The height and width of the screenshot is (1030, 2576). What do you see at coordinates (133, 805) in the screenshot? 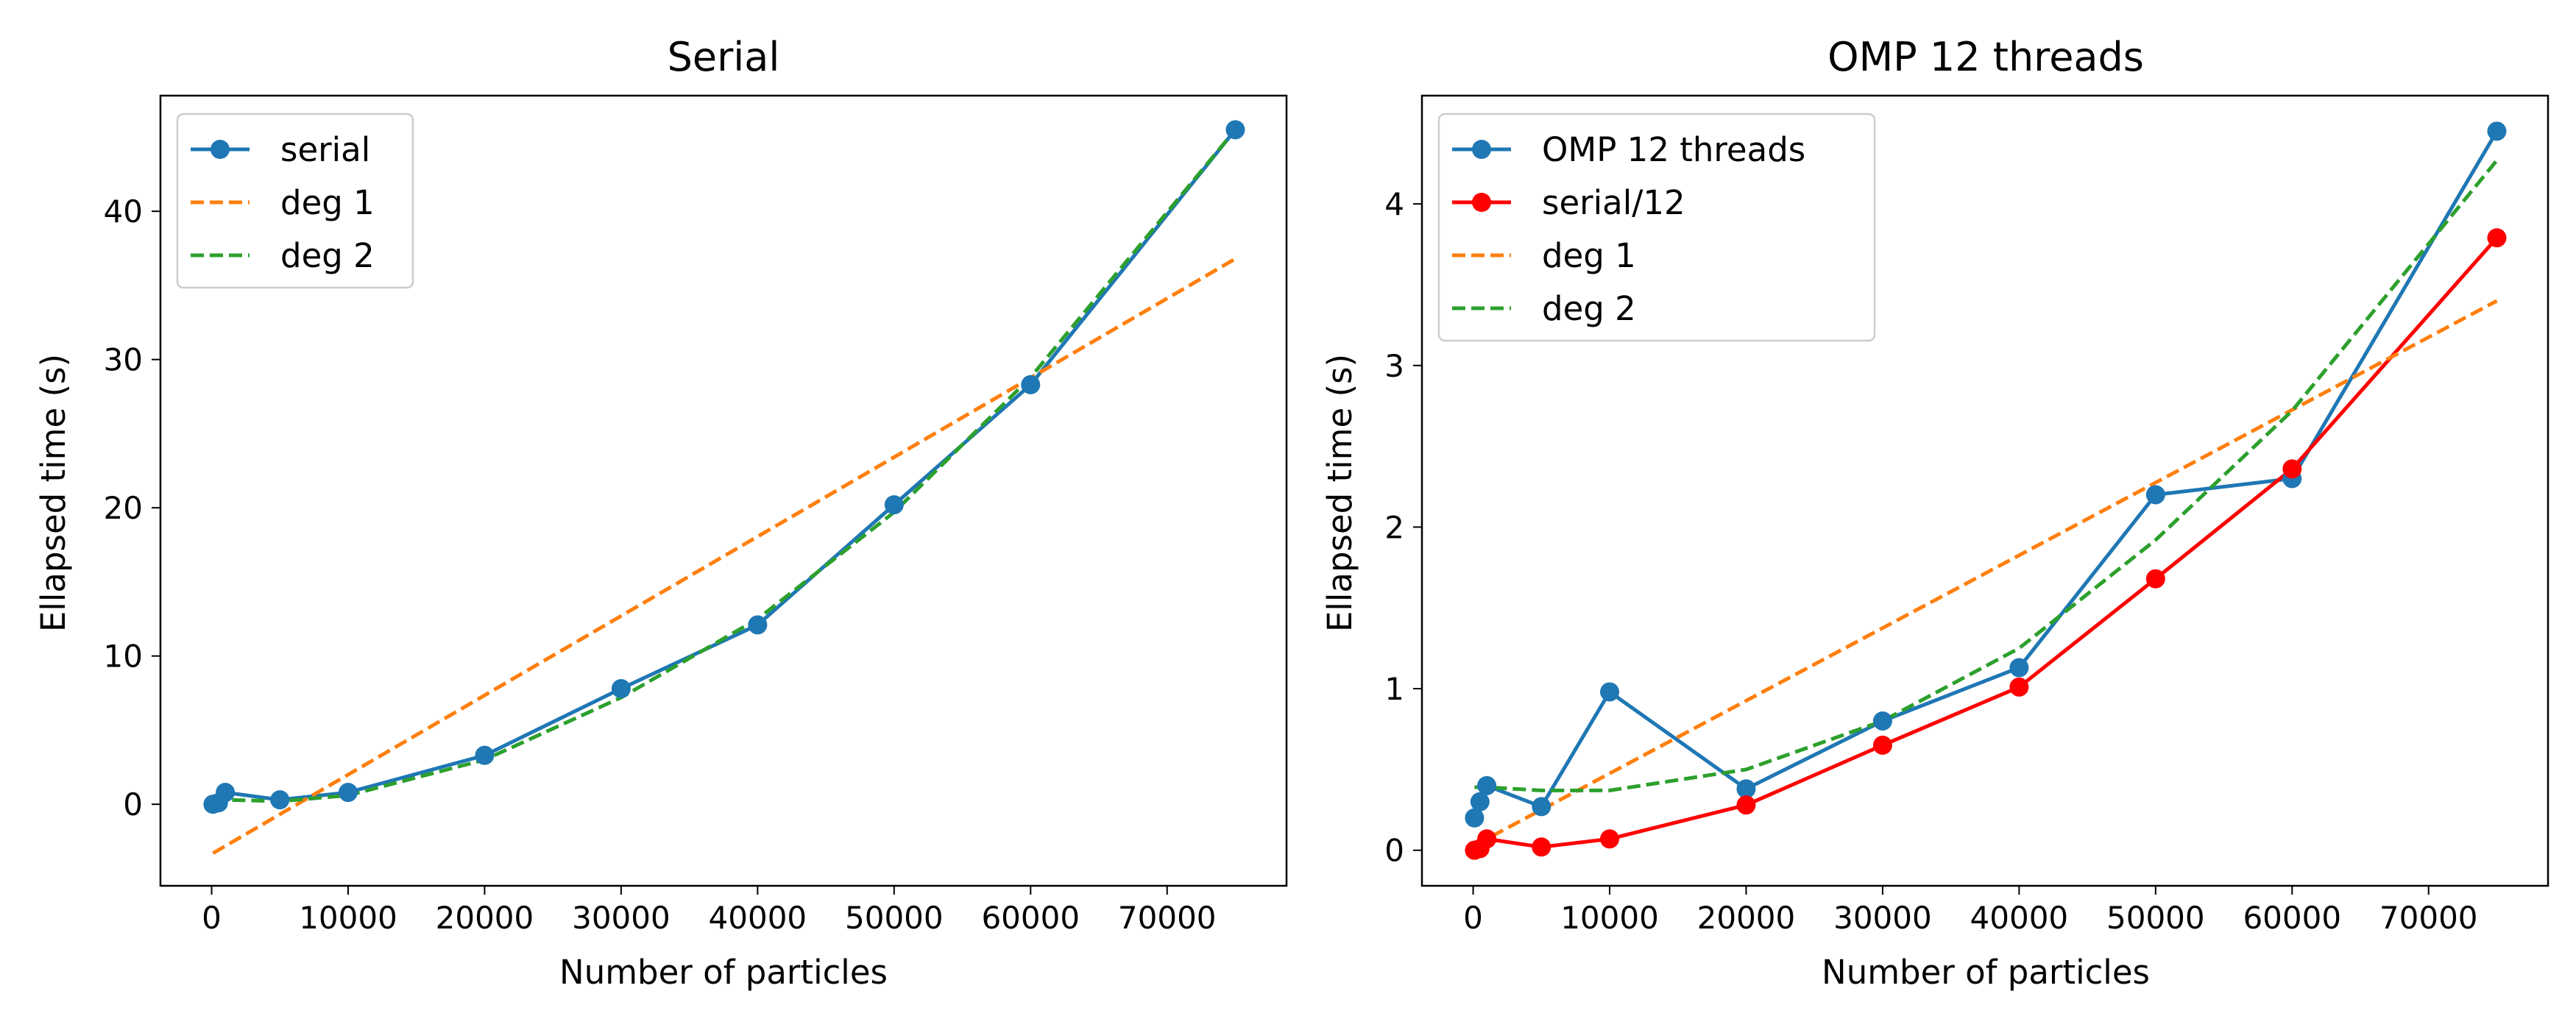
I see `serial-y-tick-label: 0` at bounding box center [133, 805].